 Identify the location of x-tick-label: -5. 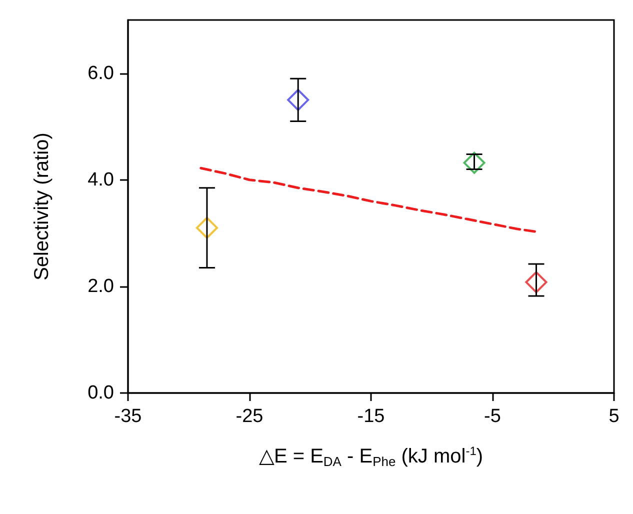
(492, 416).